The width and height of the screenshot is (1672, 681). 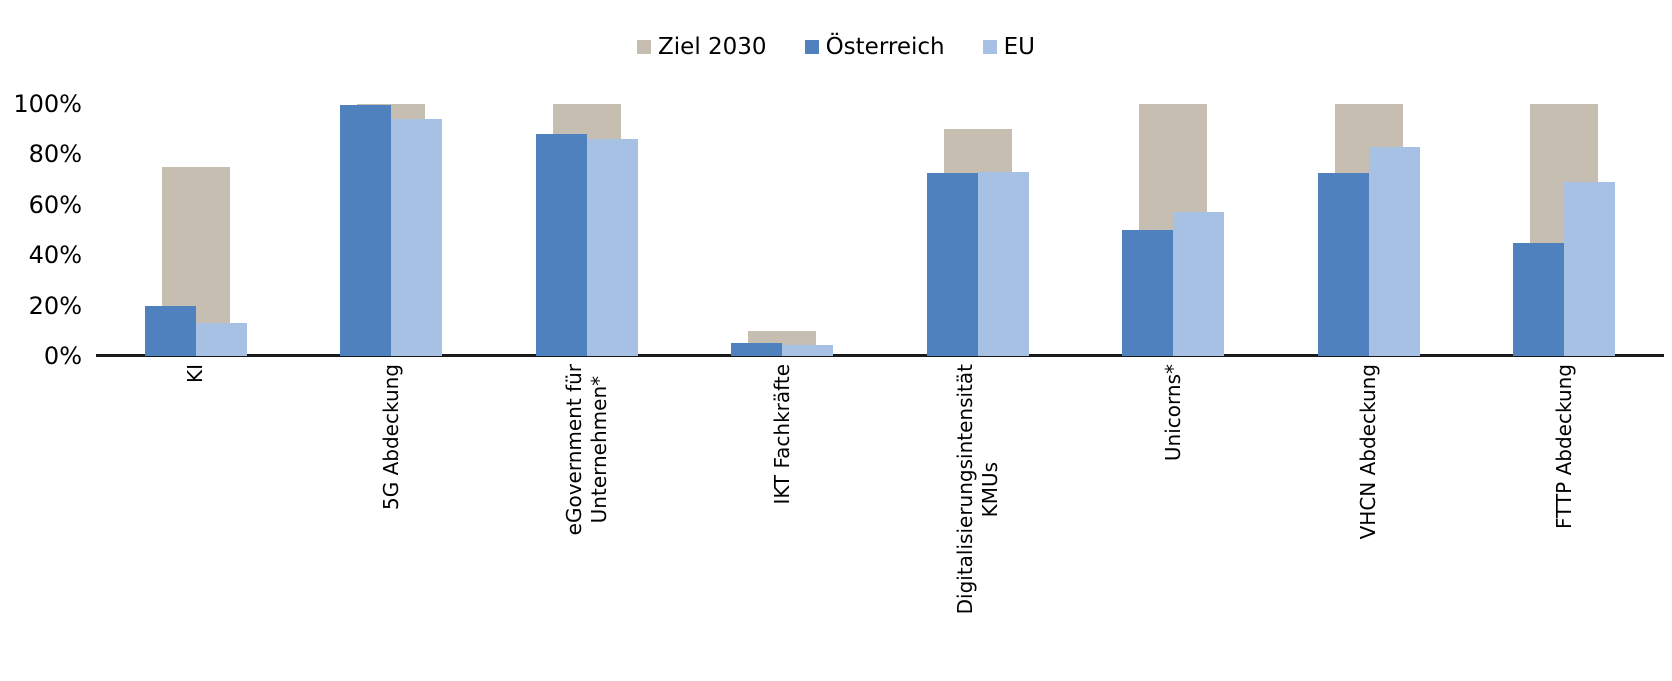 What do you see at coordinates (170, 330) in the screenshot?
I see `bar--sterreich-0` at bounding box center [170, 330].